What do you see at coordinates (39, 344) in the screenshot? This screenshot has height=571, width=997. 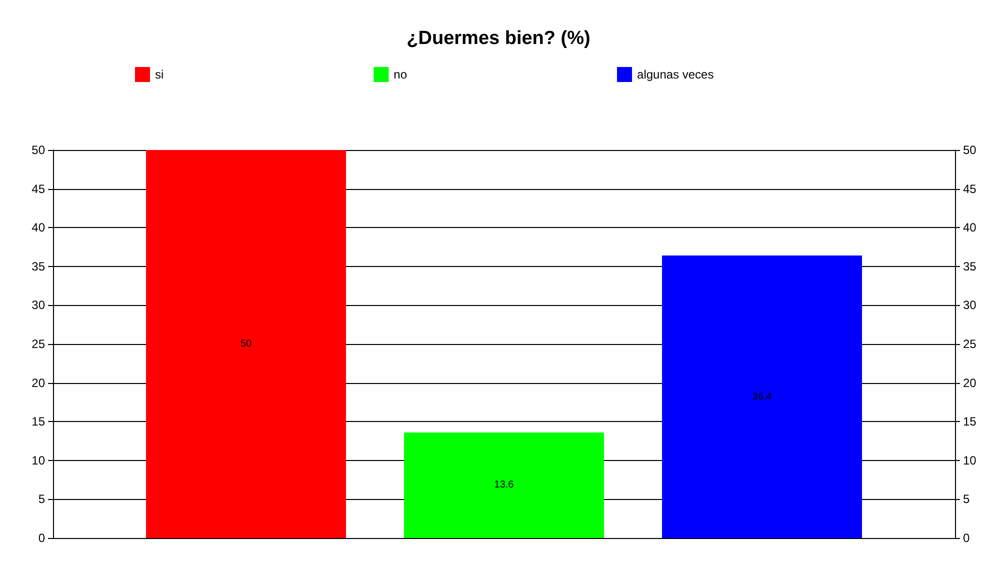 I see `y-tick-label: 25` at bounding box center [39, 344].